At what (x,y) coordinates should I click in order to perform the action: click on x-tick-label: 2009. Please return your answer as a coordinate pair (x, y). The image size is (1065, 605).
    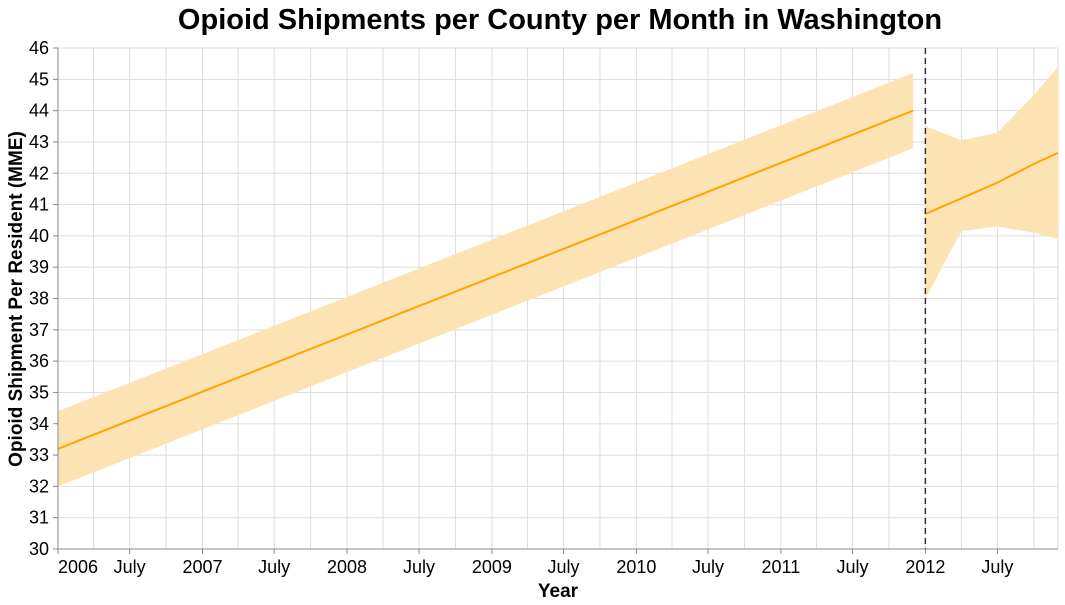
    Looking at the image, I should click on (492, 567).